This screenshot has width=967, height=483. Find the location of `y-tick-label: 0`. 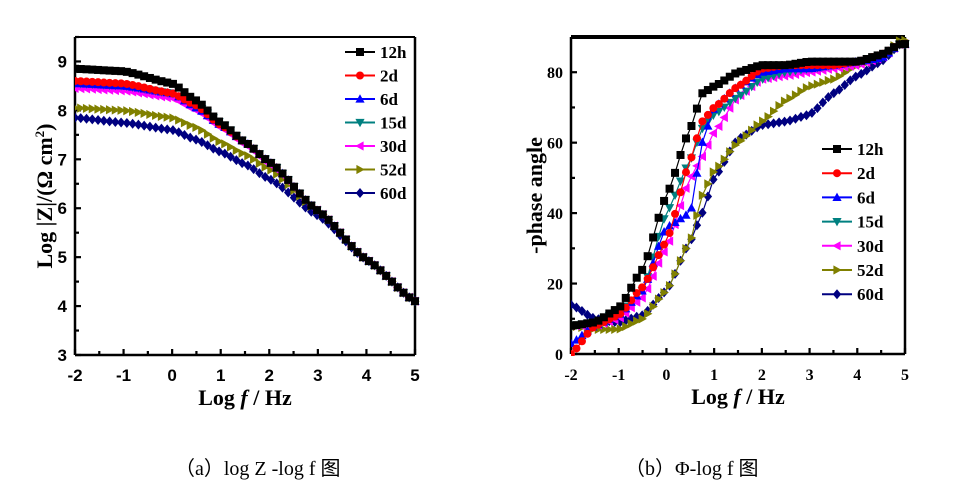

y-tick-label: 0 is located at coordinates (559, 355).